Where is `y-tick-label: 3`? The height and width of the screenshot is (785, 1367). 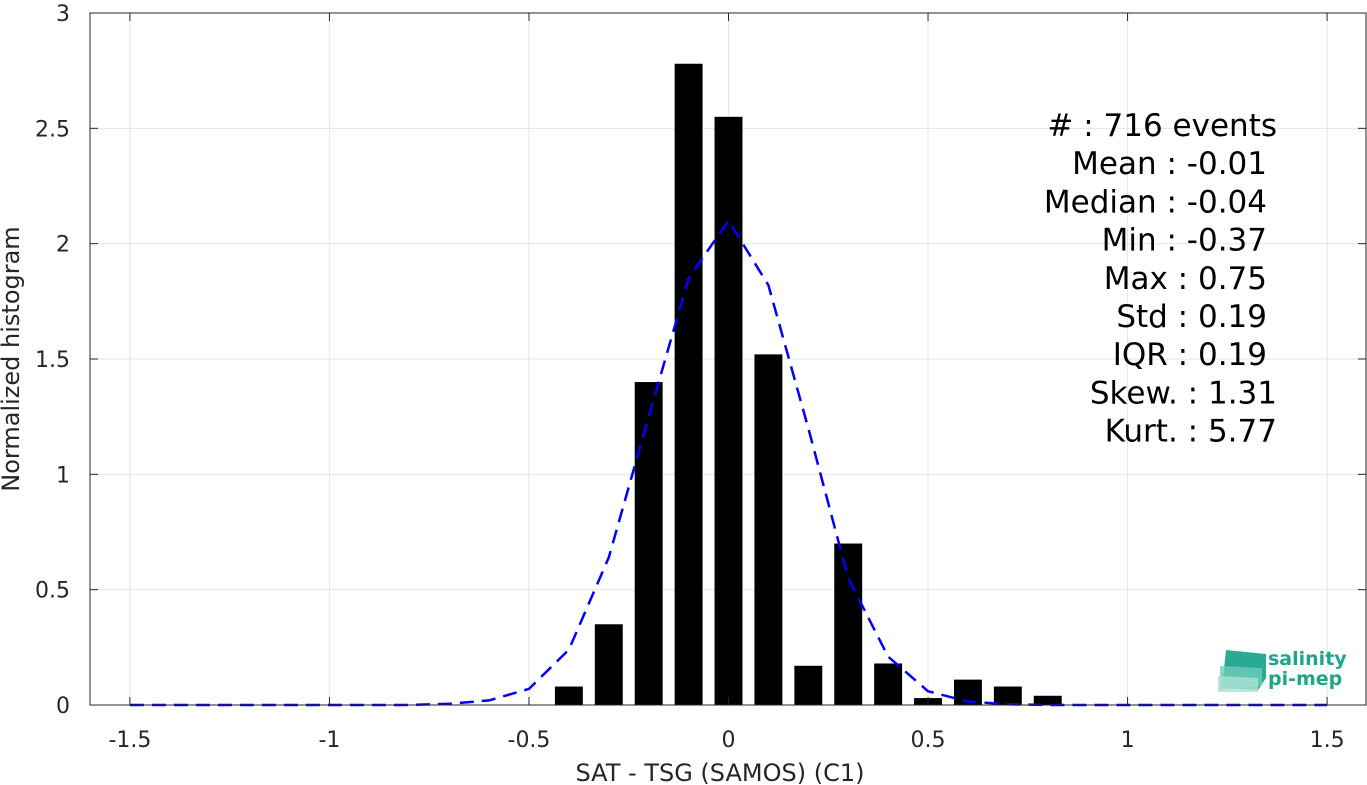
y-tick-label: 3 is located at coordinates (63, 14).